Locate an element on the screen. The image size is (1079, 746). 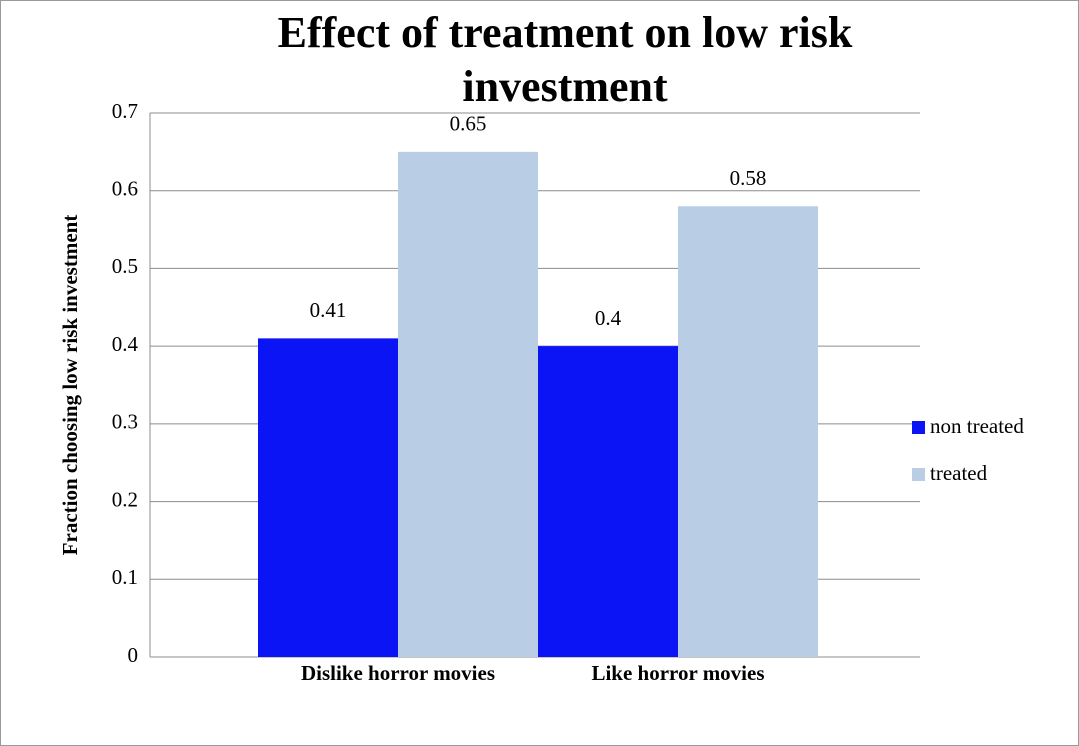
x-tick-label: Like horror movies is located at coordinates (677, 673).